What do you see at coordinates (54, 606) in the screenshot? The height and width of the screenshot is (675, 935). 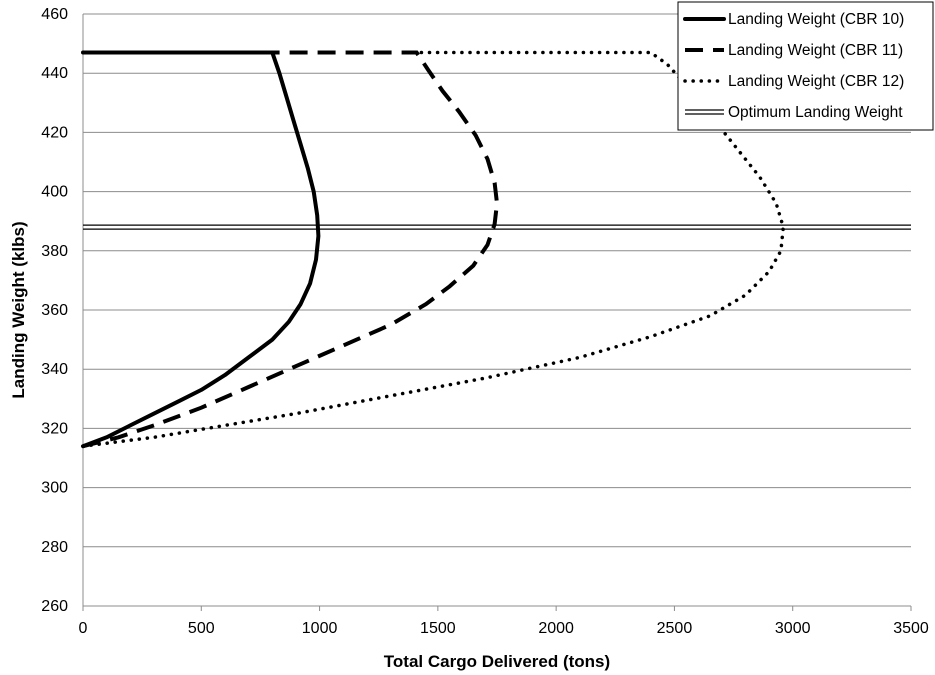 I see `y-tick-label: 260` at bounding box center [54, 606].